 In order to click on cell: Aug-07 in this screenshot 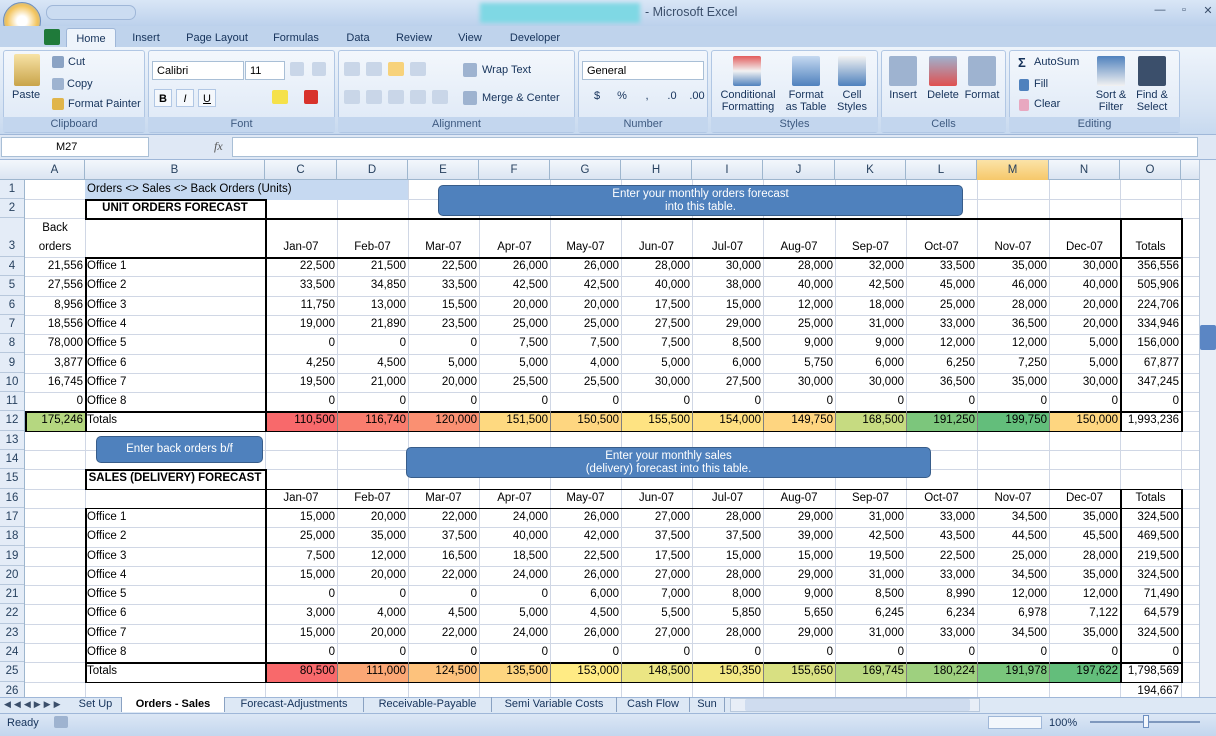, I will do `click(799, 497)`.